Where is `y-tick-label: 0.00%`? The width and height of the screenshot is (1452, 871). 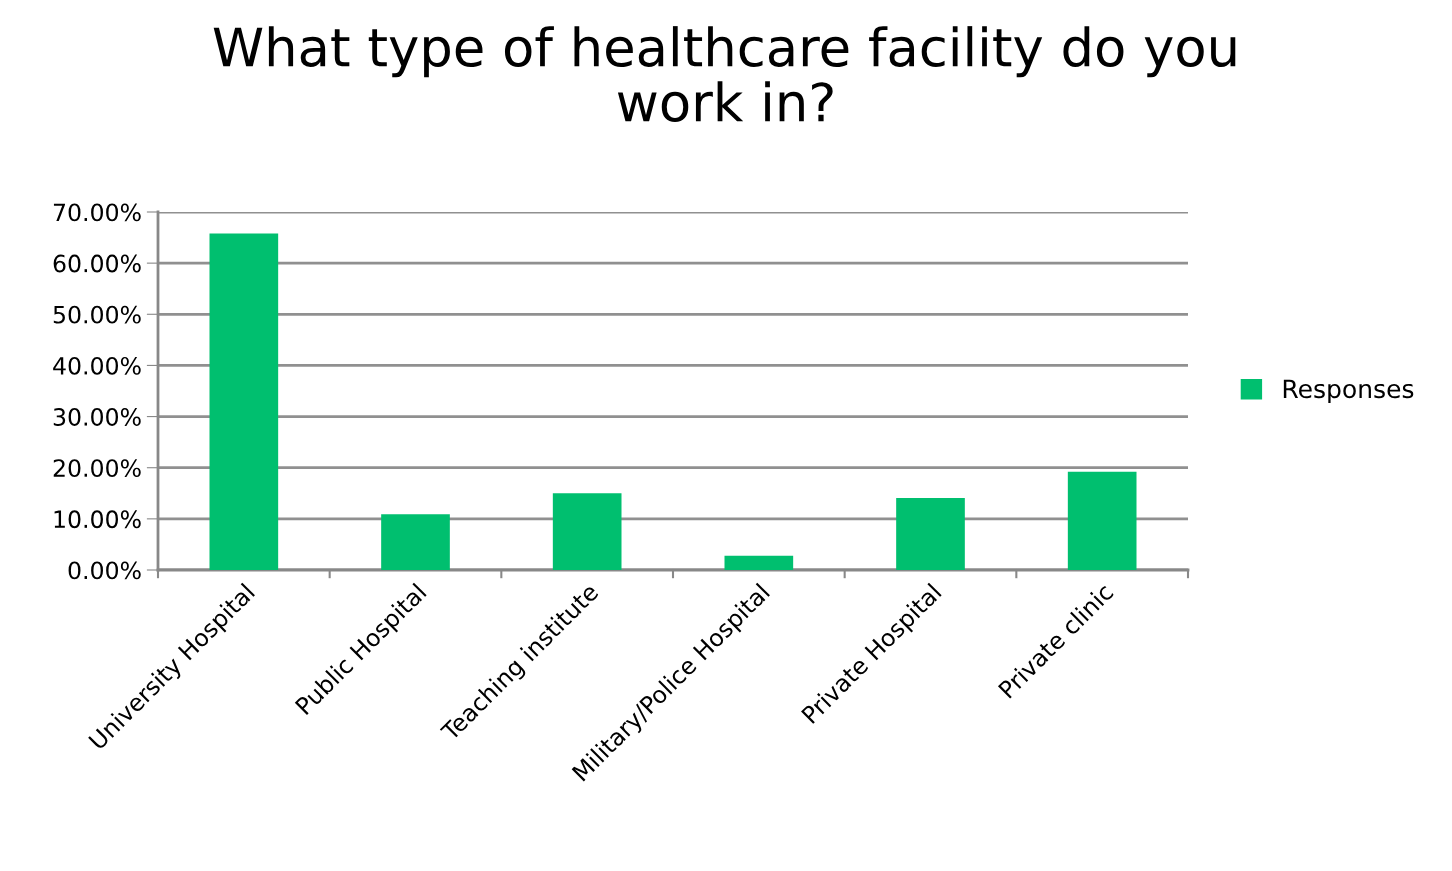 y-tick-label: 0.00% is located at coordinates (104, 570).